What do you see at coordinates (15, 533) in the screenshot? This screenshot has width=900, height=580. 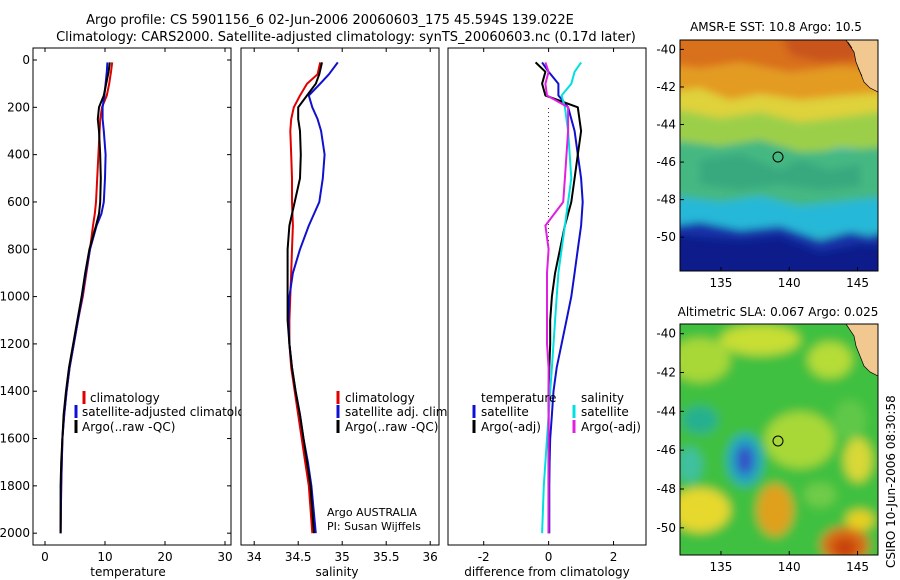 I see `y-tick-label: 2000` at bounding box center [15, 533].